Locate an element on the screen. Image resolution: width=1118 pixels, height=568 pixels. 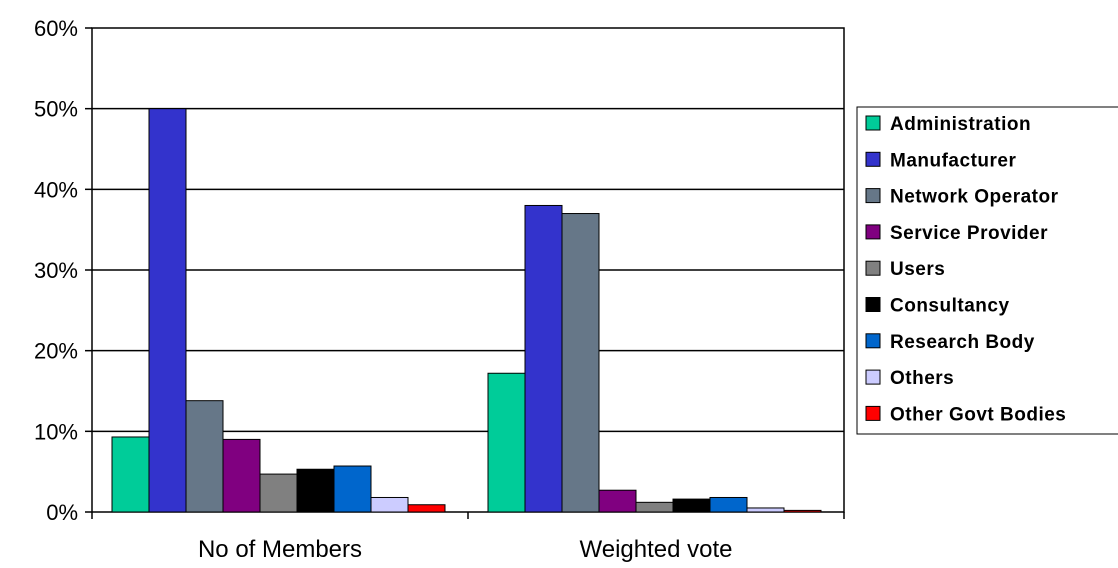
legend-box is located at coordinates (987, 270).